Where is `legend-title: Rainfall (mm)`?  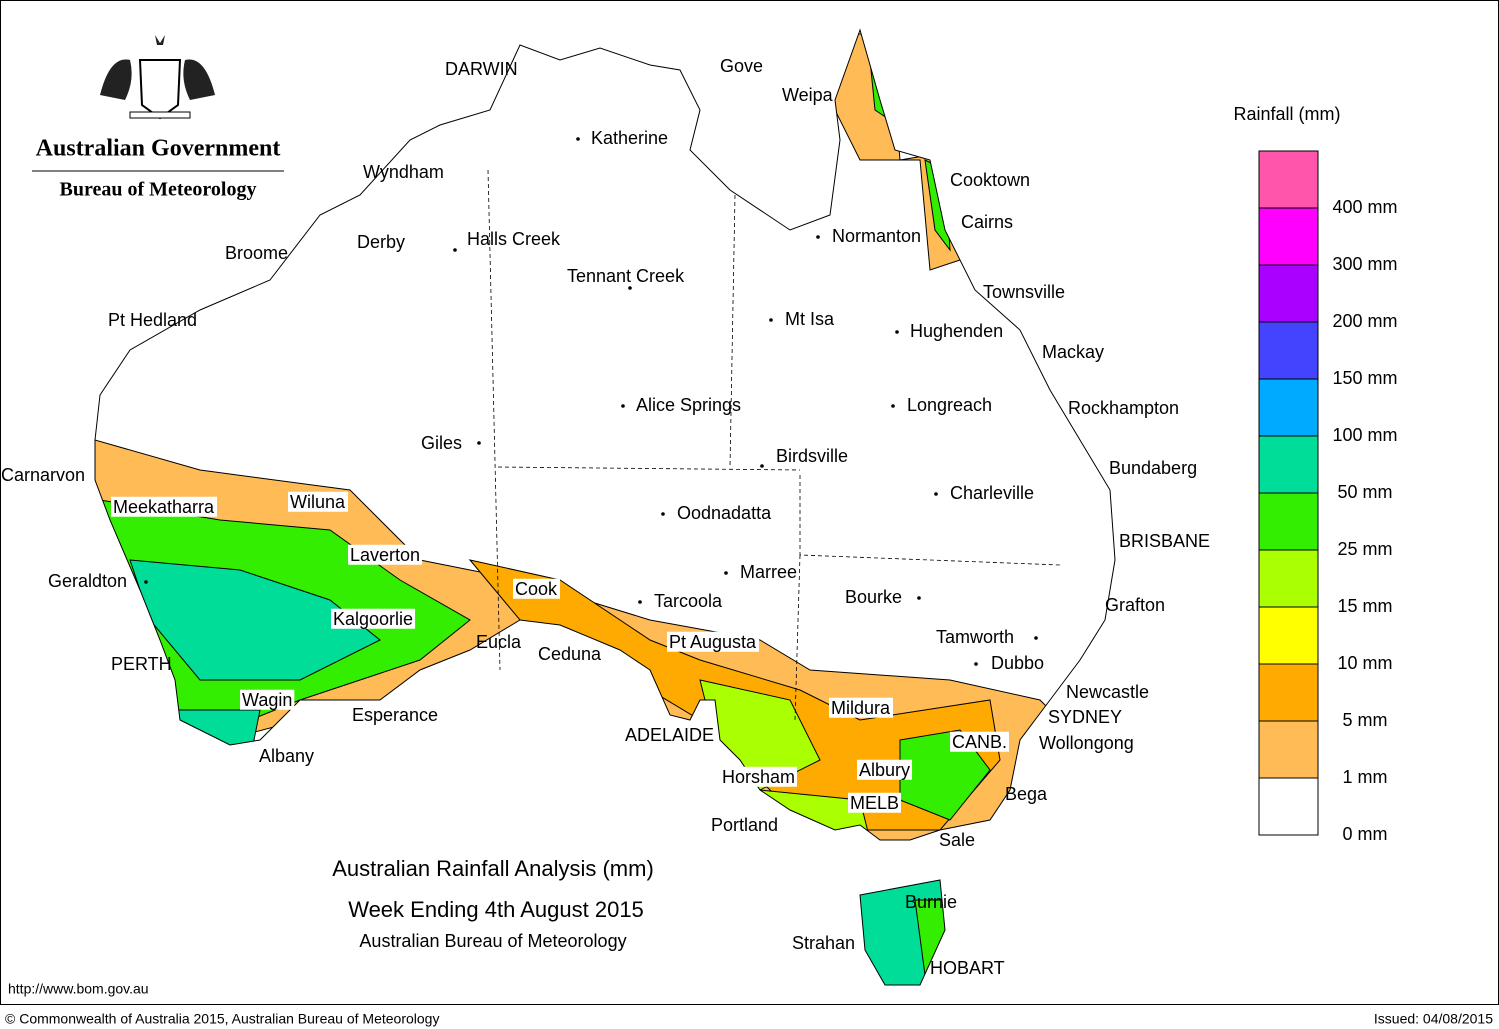 legend-title: Rainfall (mm) is located at coordinates (1286, 114).